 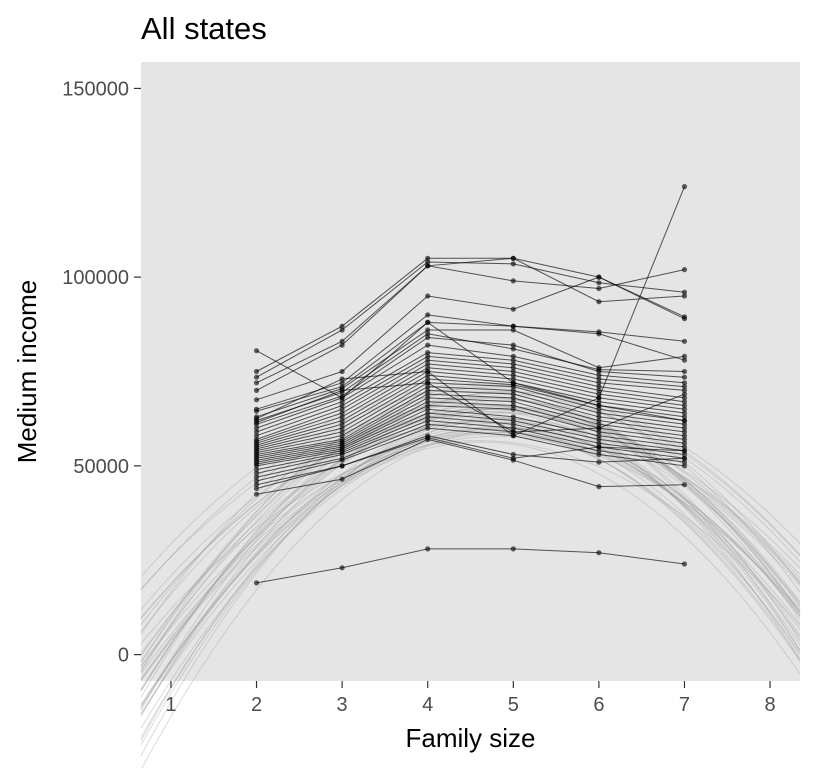 I want to click on x-tick-label: 3, so click(x=342, y=705).